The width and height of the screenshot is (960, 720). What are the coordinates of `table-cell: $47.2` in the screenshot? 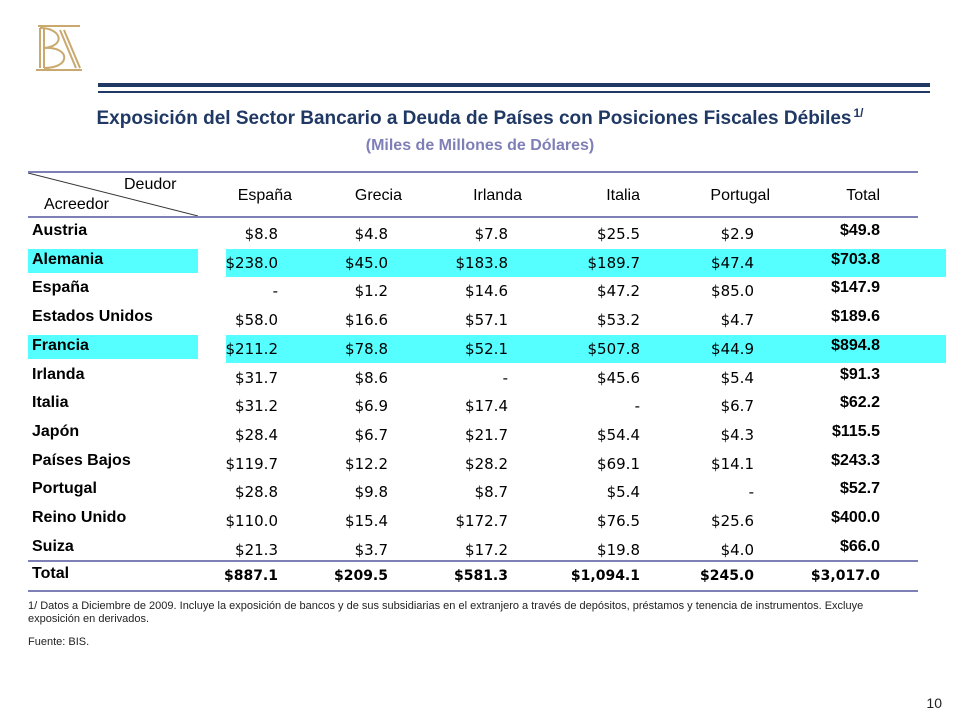 It's located at (618, 291).